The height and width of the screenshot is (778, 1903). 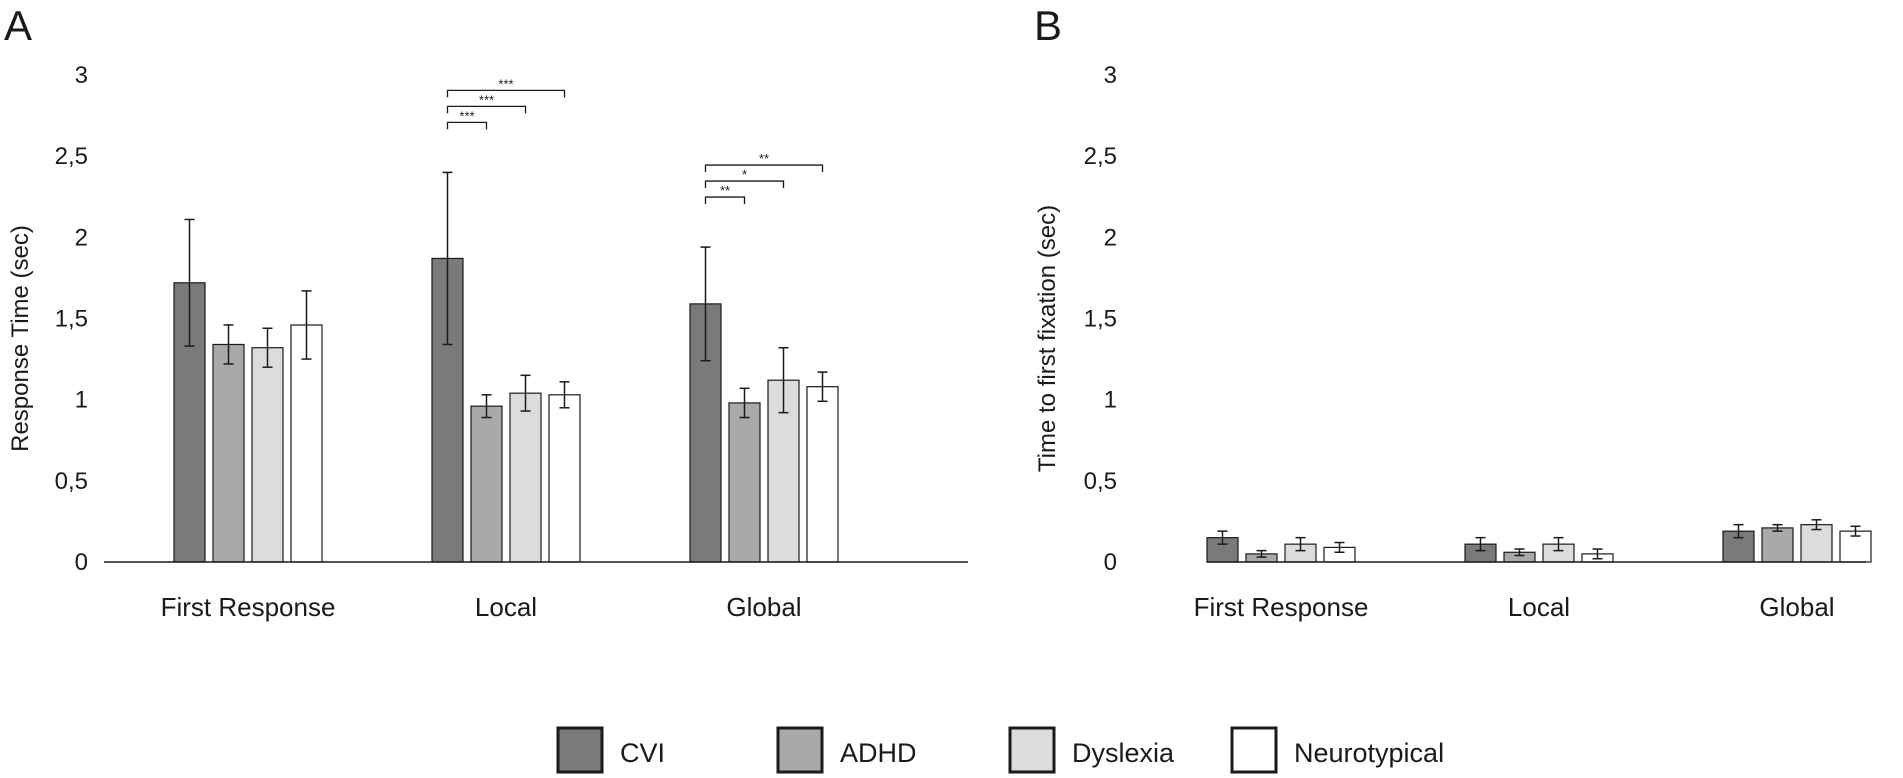 I want to click on legend-label-adhd: ADHD, so click(x=878, y=753).